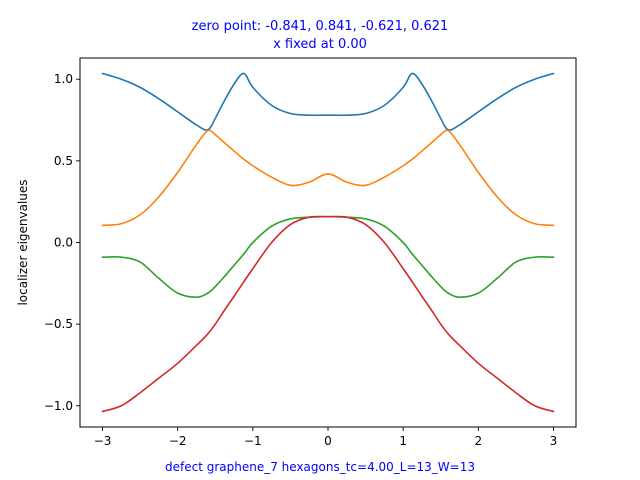 The width and height of the screenshot is (640, 480). Describe the element at coordinates (103, 441) in the screenshot. I see `x-tick-label: −3` at that location.